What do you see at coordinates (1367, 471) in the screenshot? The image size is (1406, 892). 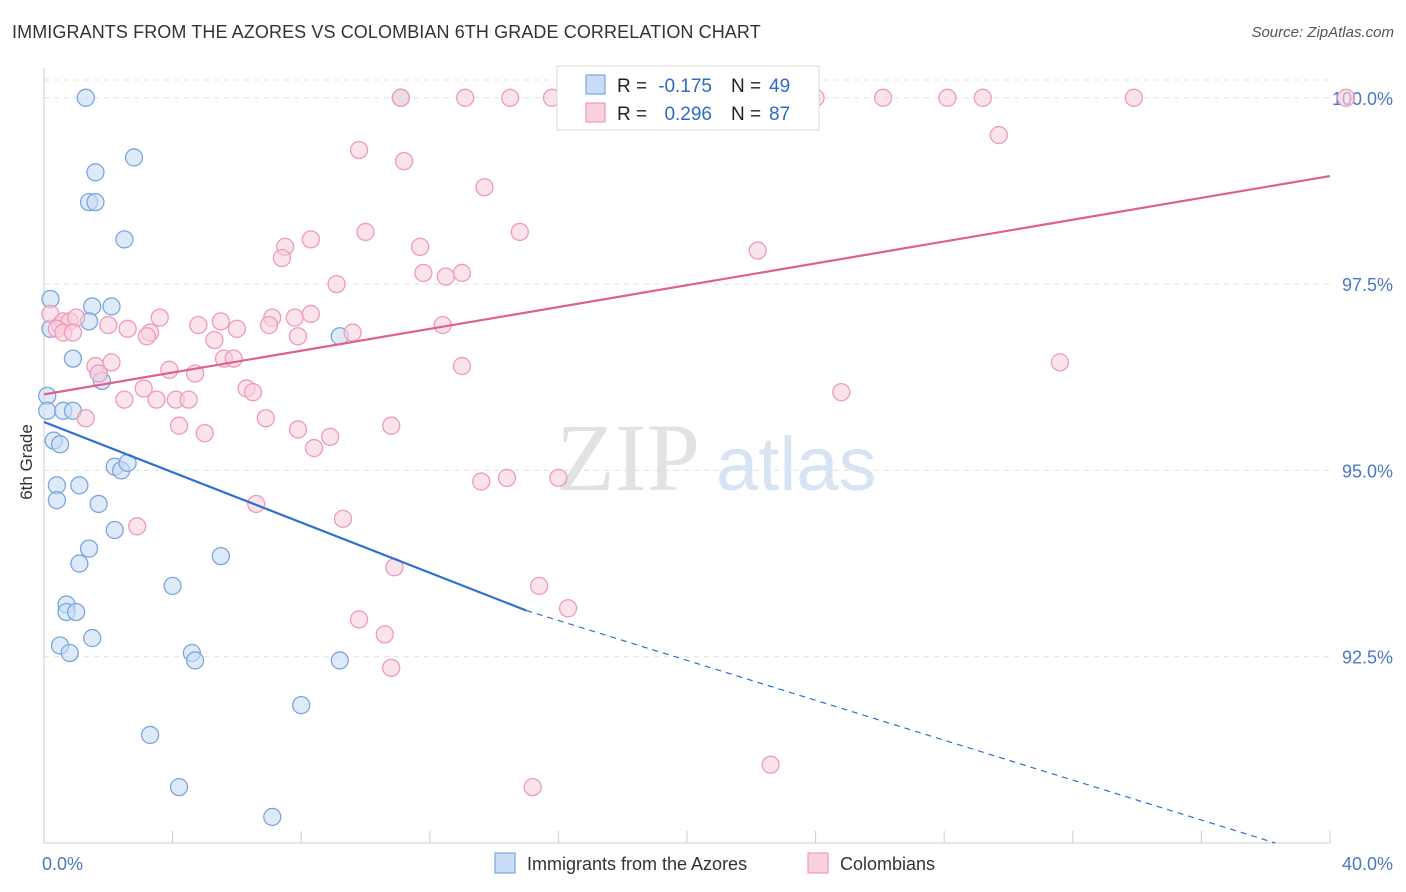 I see `y-tick-label-2: 95.0%` at bounding box center [1367, 471].